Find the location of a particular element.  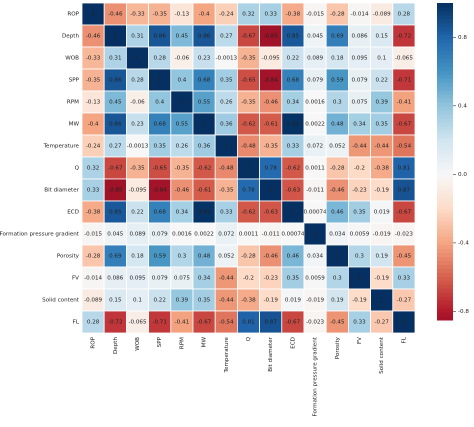

cell-label: 0.4 is located at coordinates (181, 81).